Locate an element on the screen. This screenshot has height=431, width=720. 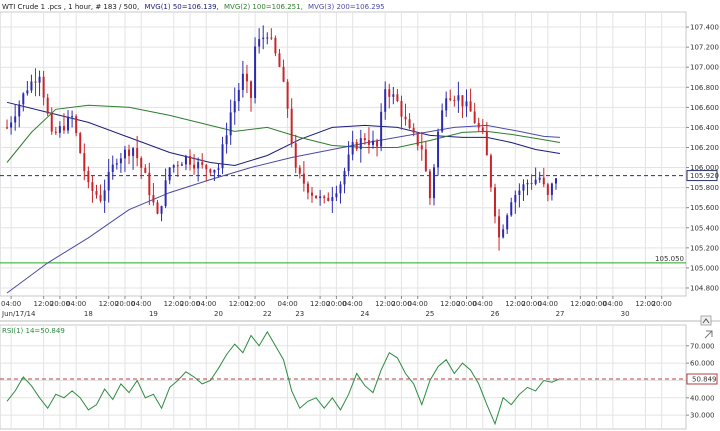
price-tick-label: 106.400 is located at coordinates (704, 128).